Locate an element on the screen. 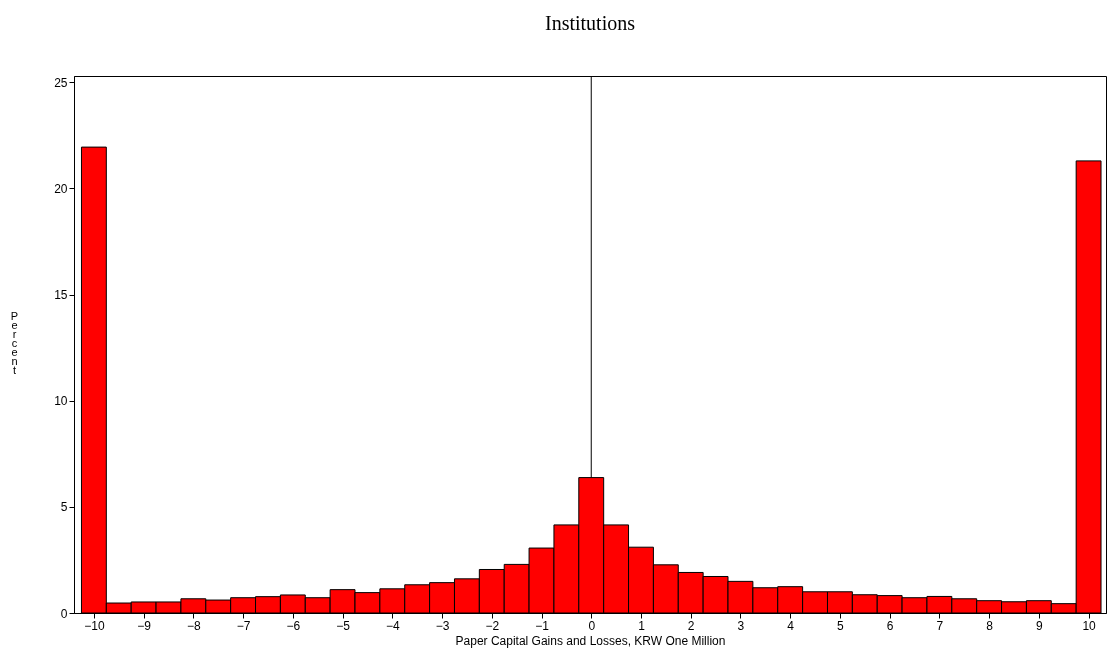 Image resolution: width=1107 pixels, height=670 pixels. x-tick-label: 4 is located at coordinates (791, 625).